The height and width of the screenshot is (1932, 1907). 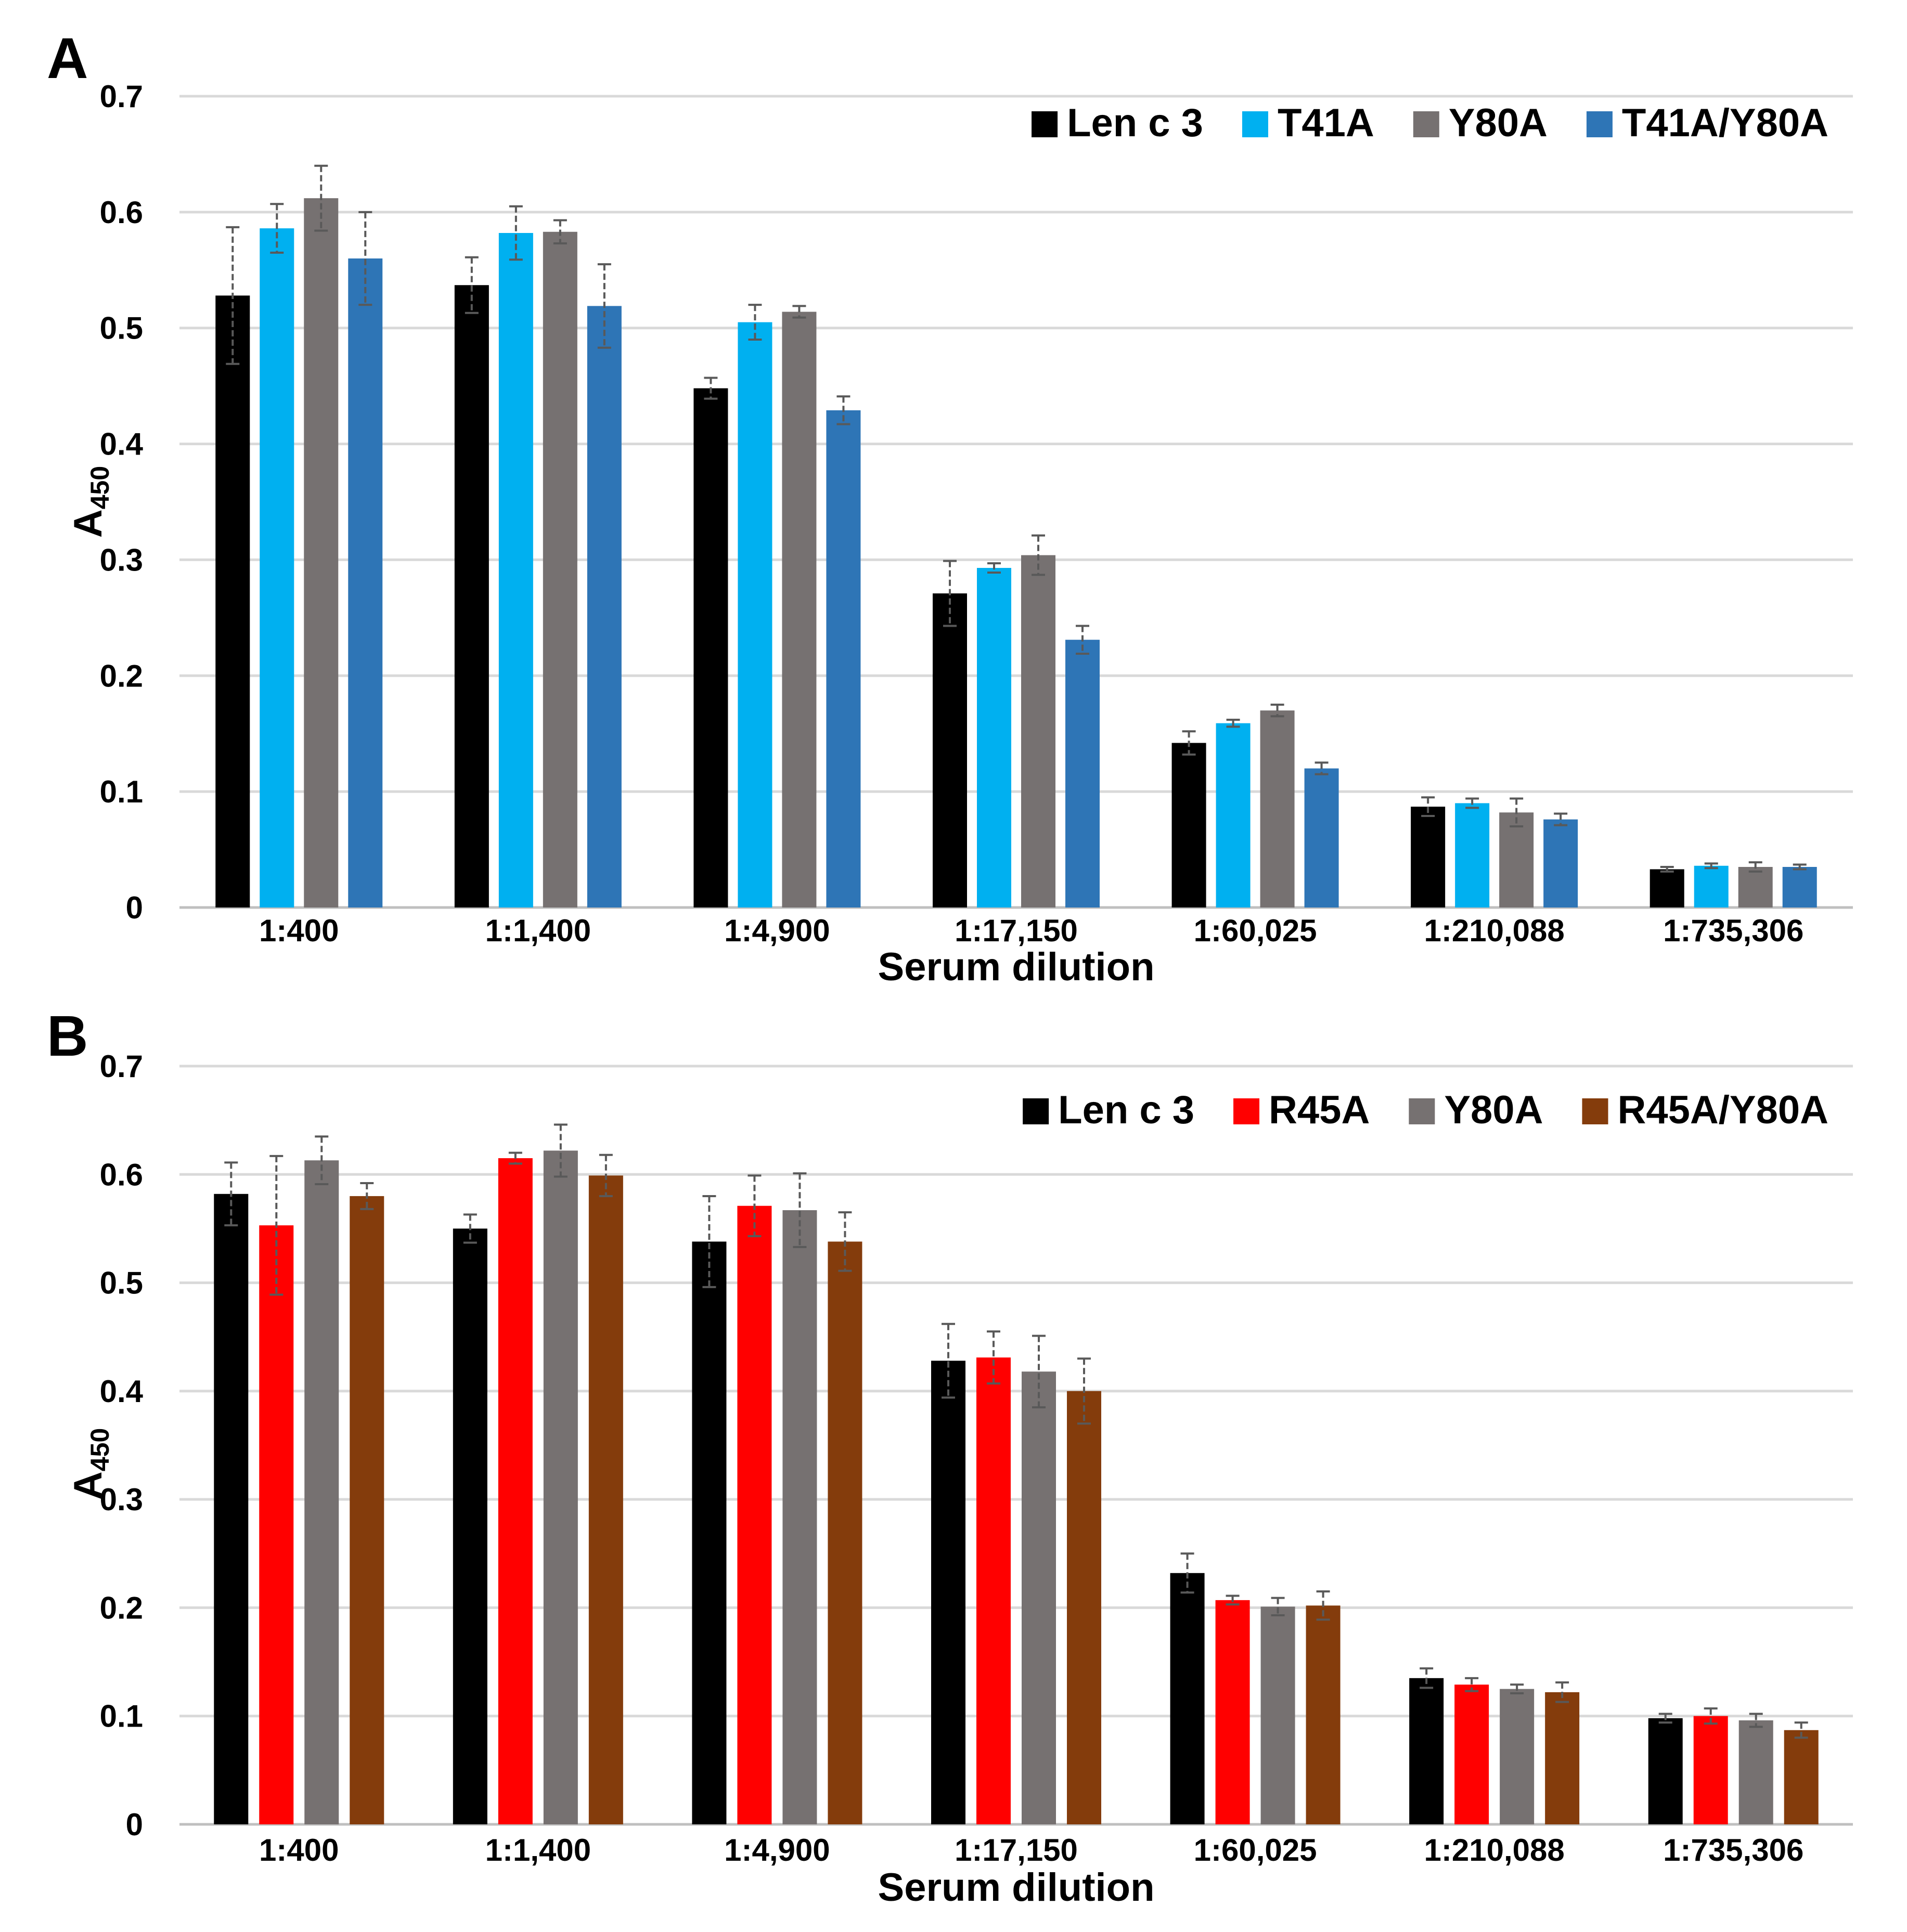 I want to click on panel-label: A, so click(x=67, y=58).